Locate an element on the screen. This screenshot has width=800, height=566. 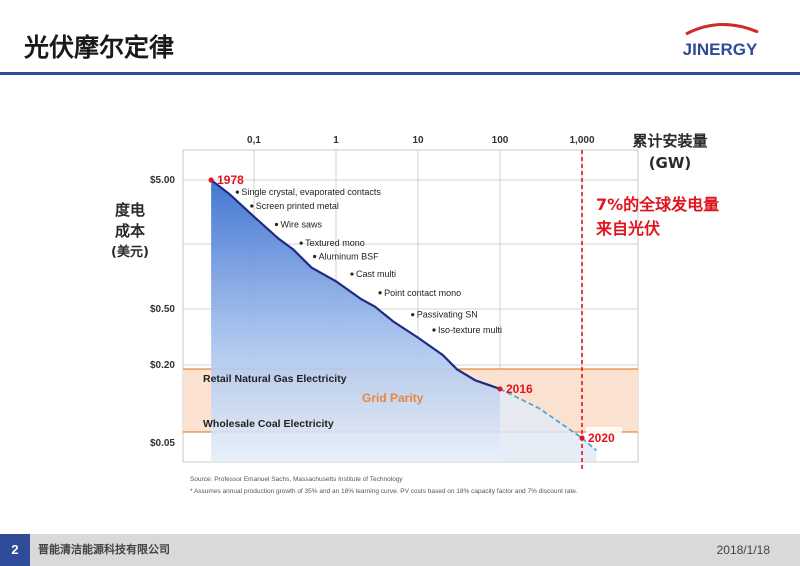
y-axis-label: 度电 成本 (美元) is located at coordinates (130, 231).